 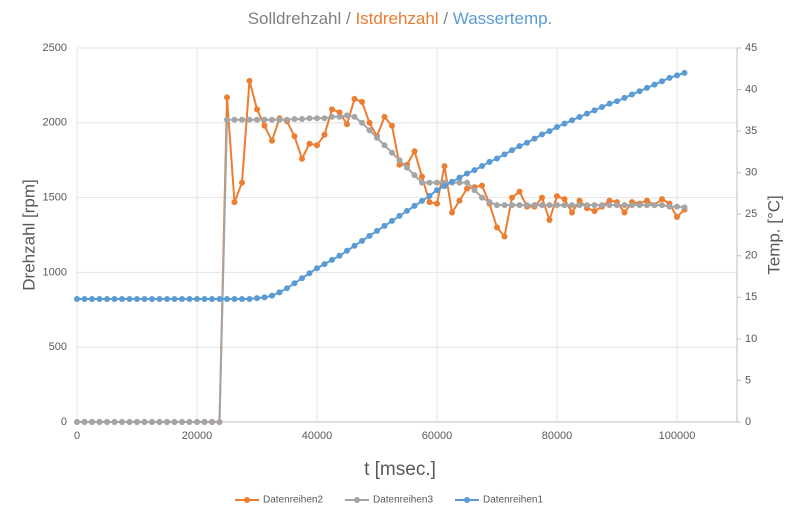 I want to click on legend-label: Datenreihen2, so click(x=293, y=500).